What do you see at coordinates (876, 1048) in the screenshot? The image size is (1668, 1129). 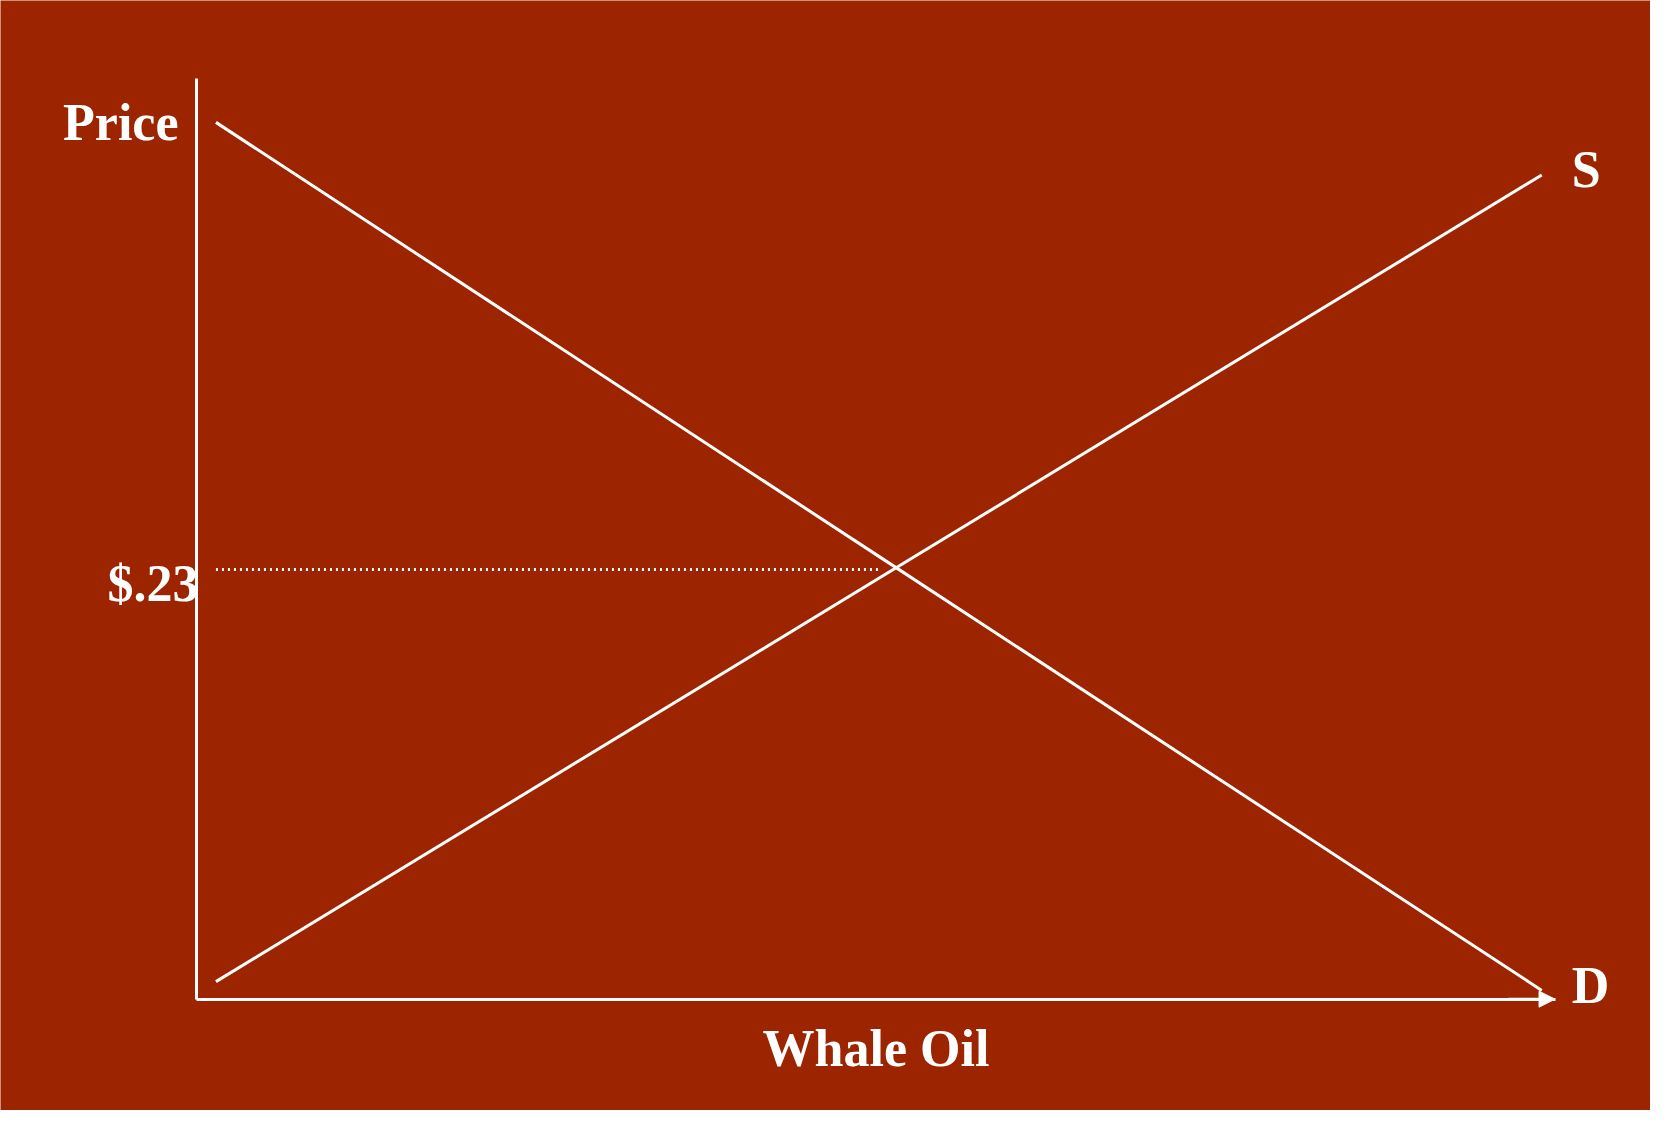 I see `x-axis-title: Whale Oil` at bounding box center [876, 1048].